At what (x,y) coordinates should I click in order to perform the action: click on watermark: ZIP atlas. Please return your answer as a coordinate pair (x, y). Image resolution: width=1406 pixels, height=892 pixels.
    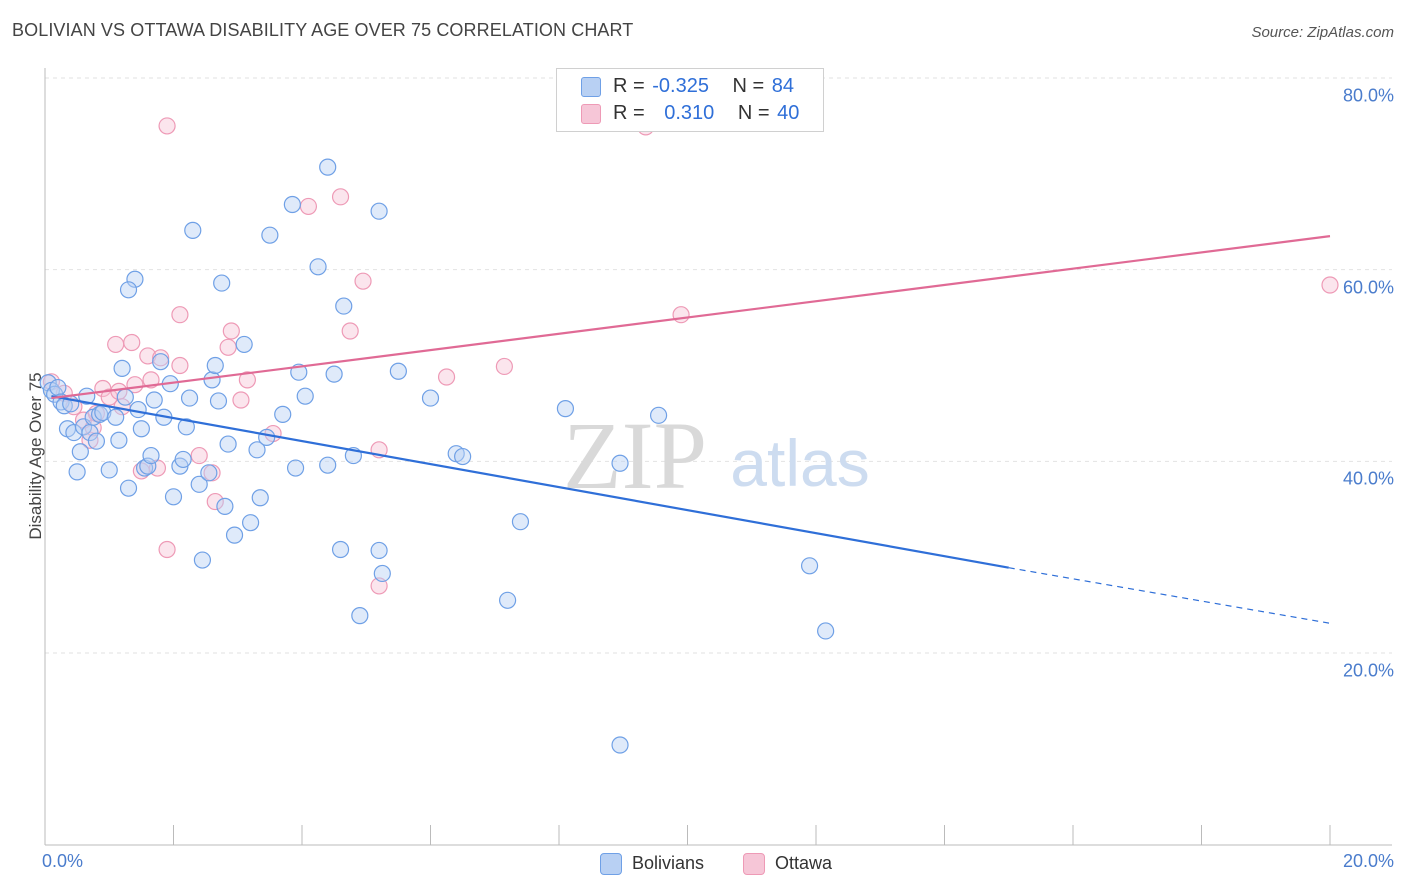
    Looking at the image, I should click on (716, 455).